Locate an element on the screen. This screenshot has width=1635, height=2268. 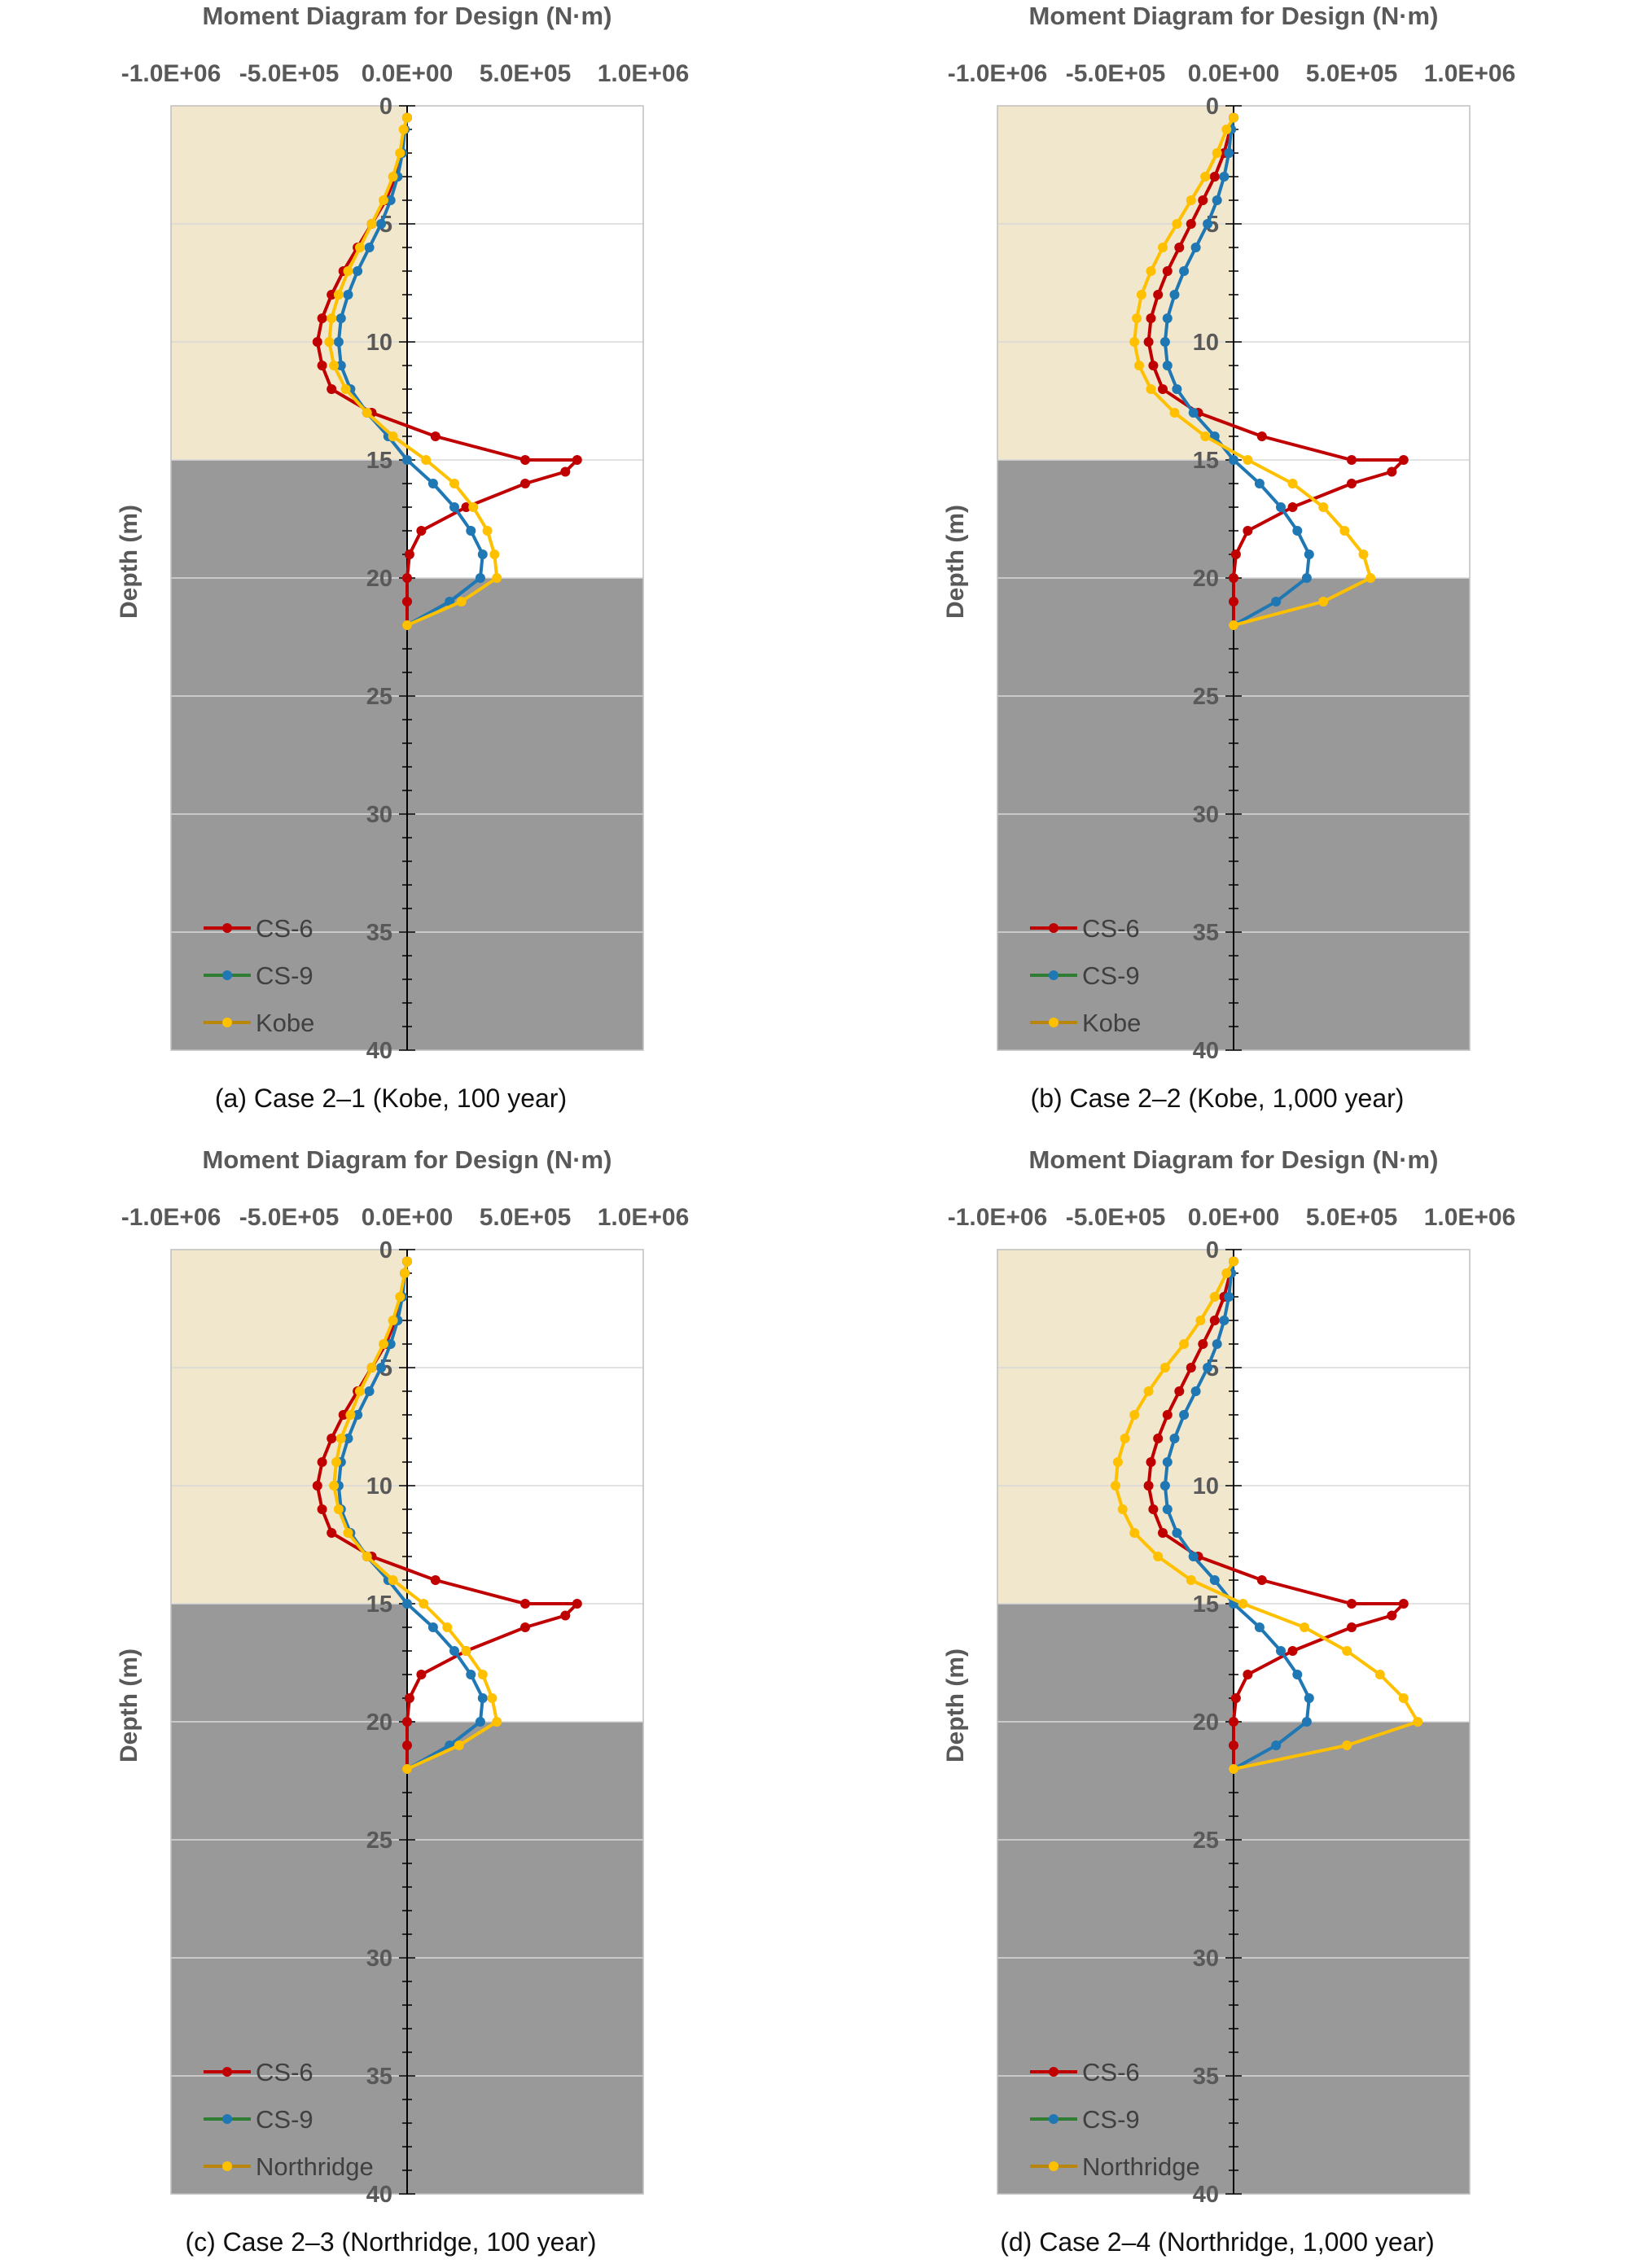
x-tick-label: 1.0E+06 is located at coordinates (1470, 1217).